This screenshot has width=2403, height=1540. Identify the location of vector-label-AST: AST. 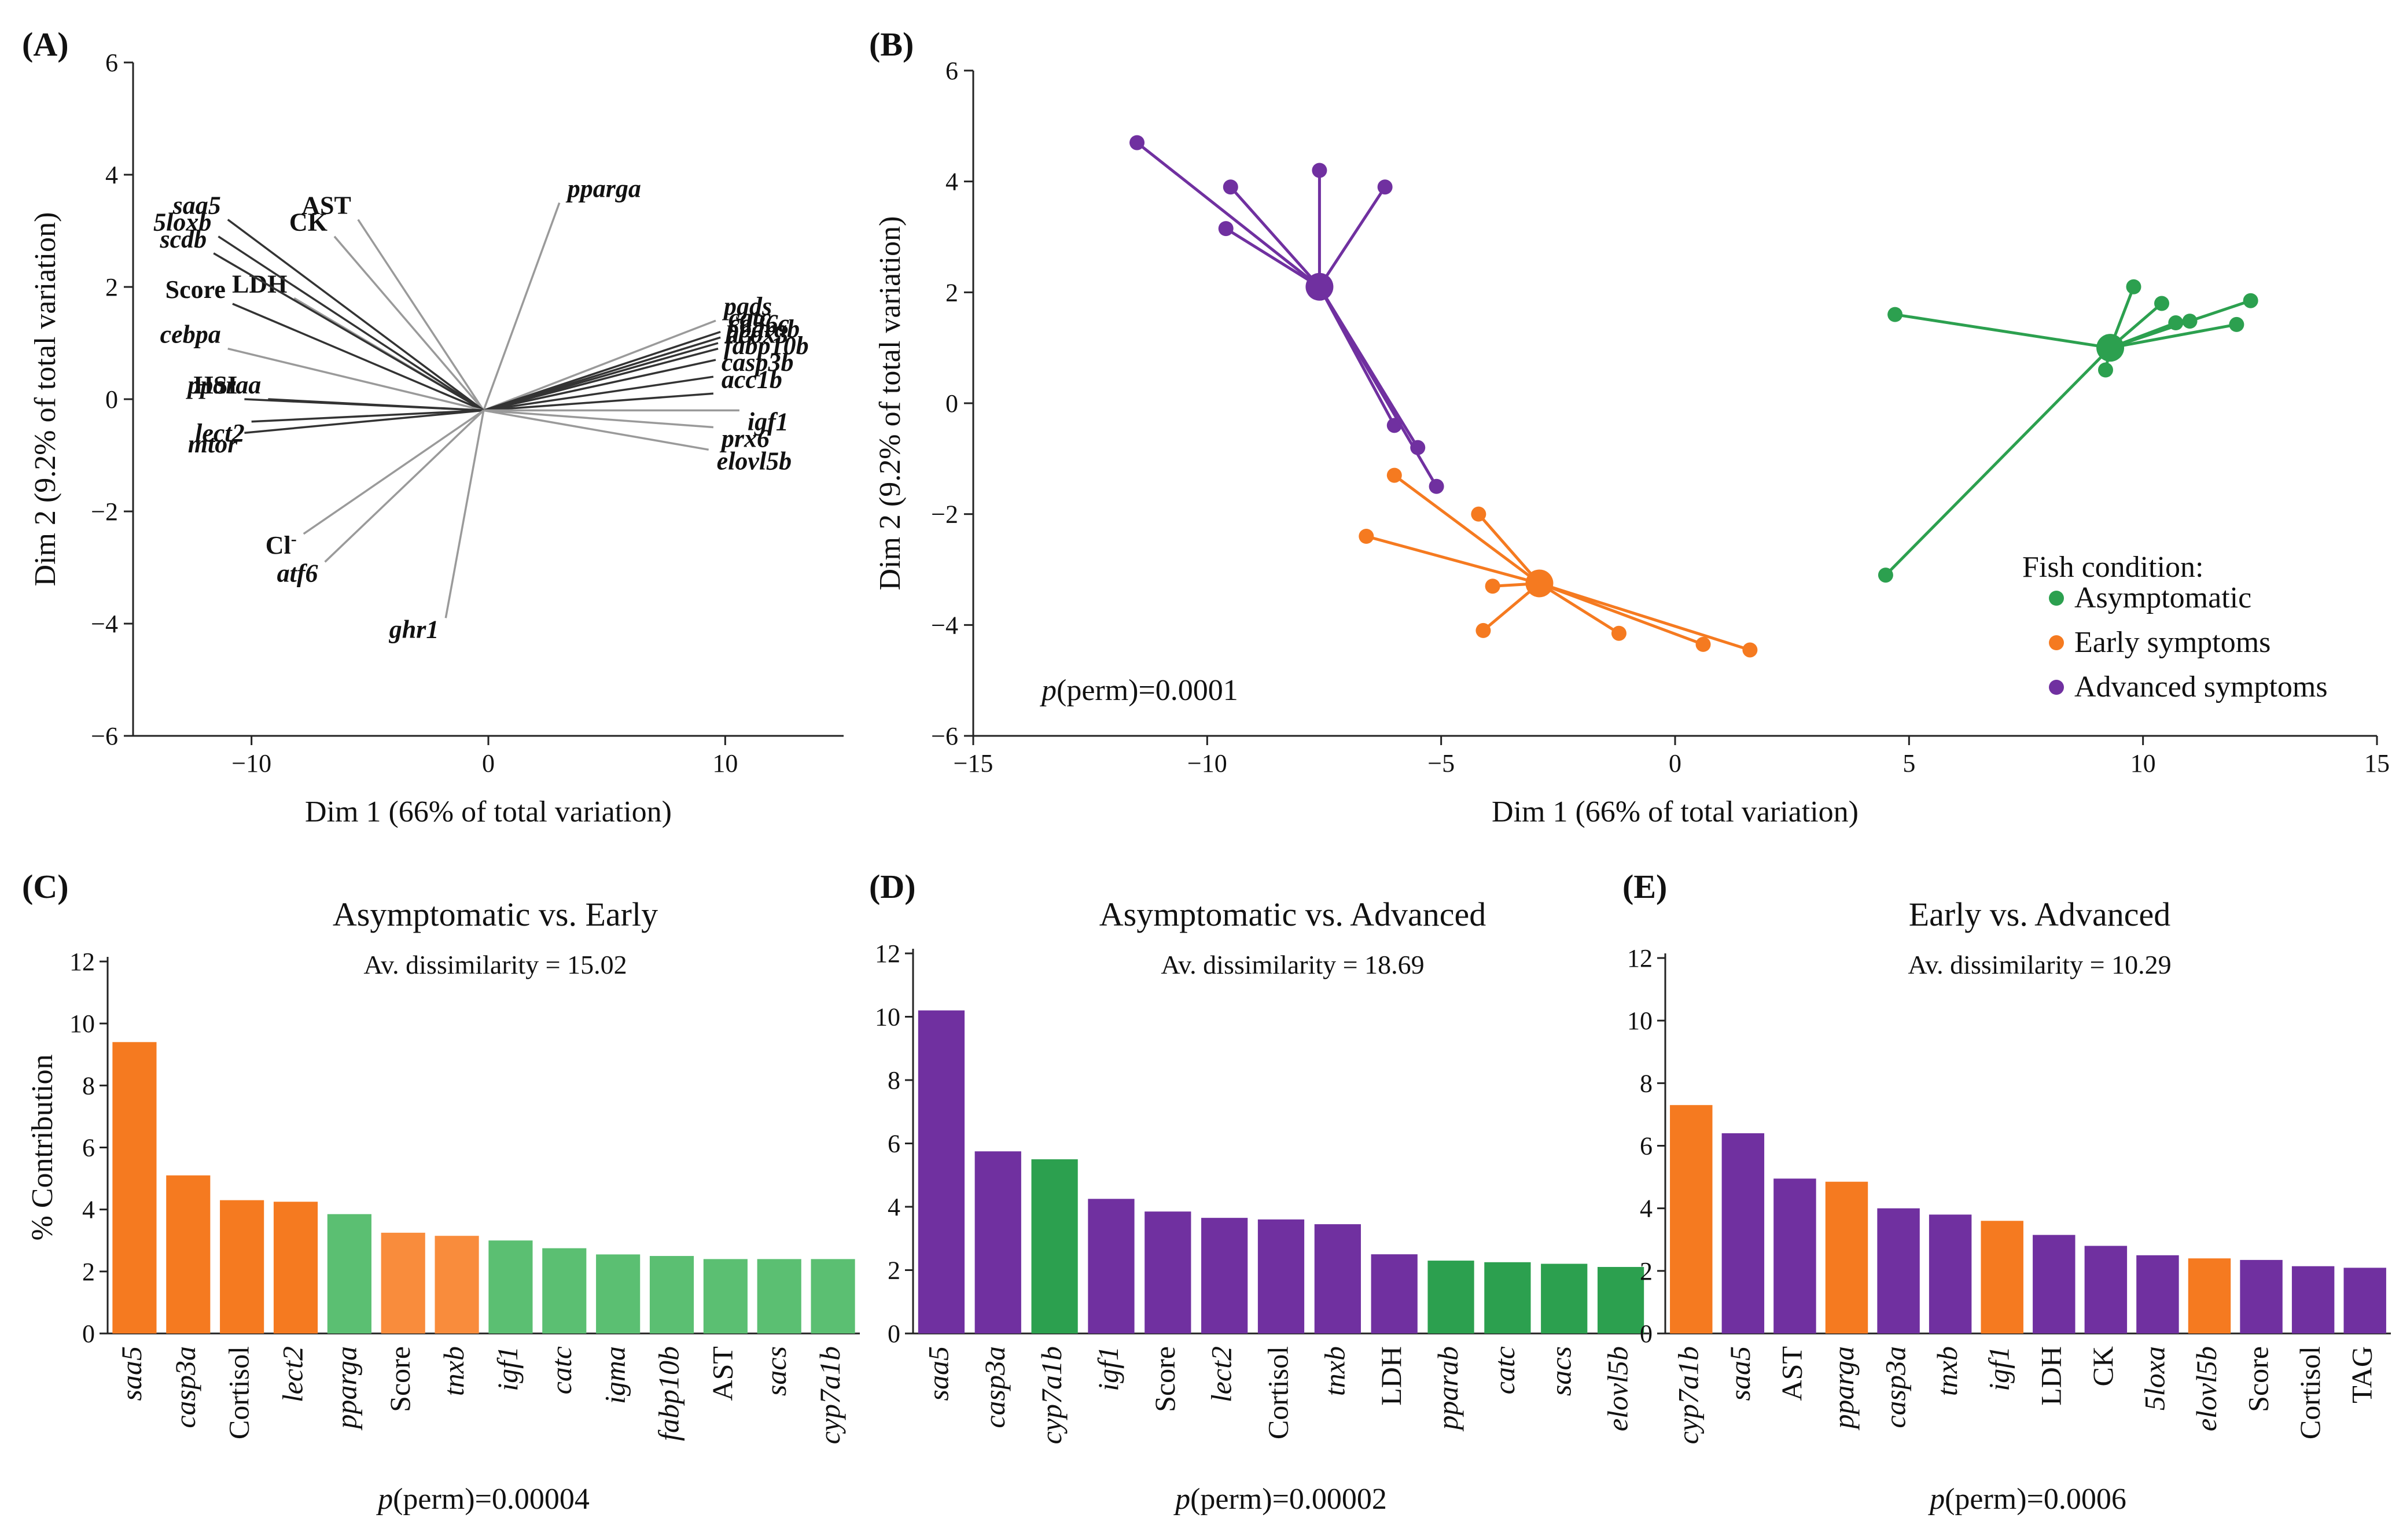
(326, 205).